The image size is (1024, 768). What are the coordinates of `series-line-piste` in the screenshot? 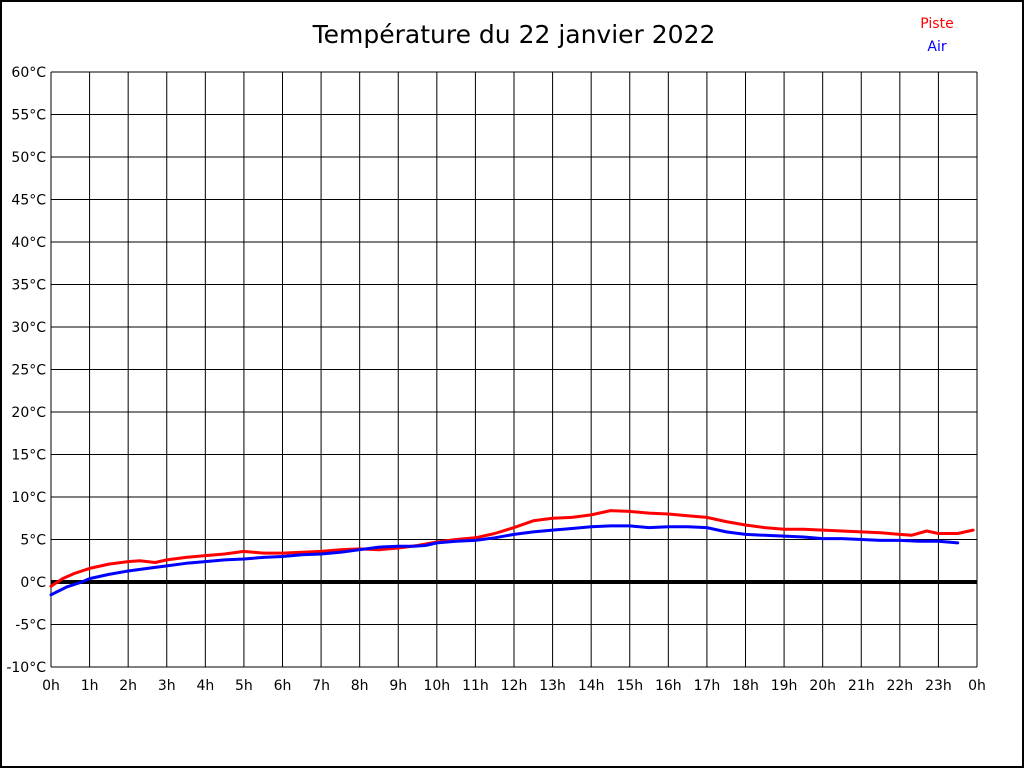 It's located at (512, 548).